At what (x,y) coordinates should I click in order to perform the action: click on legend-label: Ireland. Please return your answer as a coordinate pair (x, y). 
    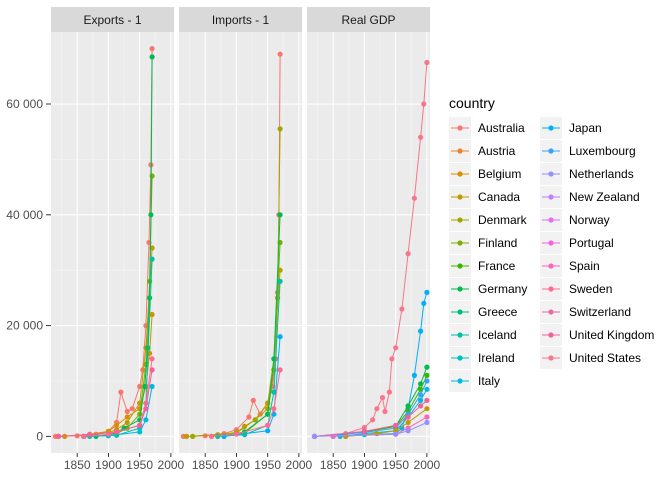
    Looking at the image, I should click on (496, 358).